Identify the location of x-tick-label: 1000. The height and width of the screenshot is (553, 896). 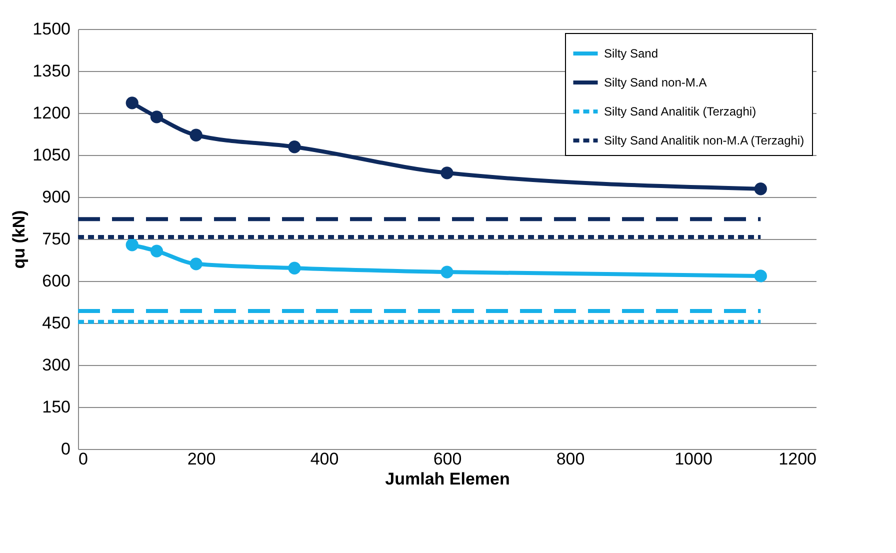
(693, 459).